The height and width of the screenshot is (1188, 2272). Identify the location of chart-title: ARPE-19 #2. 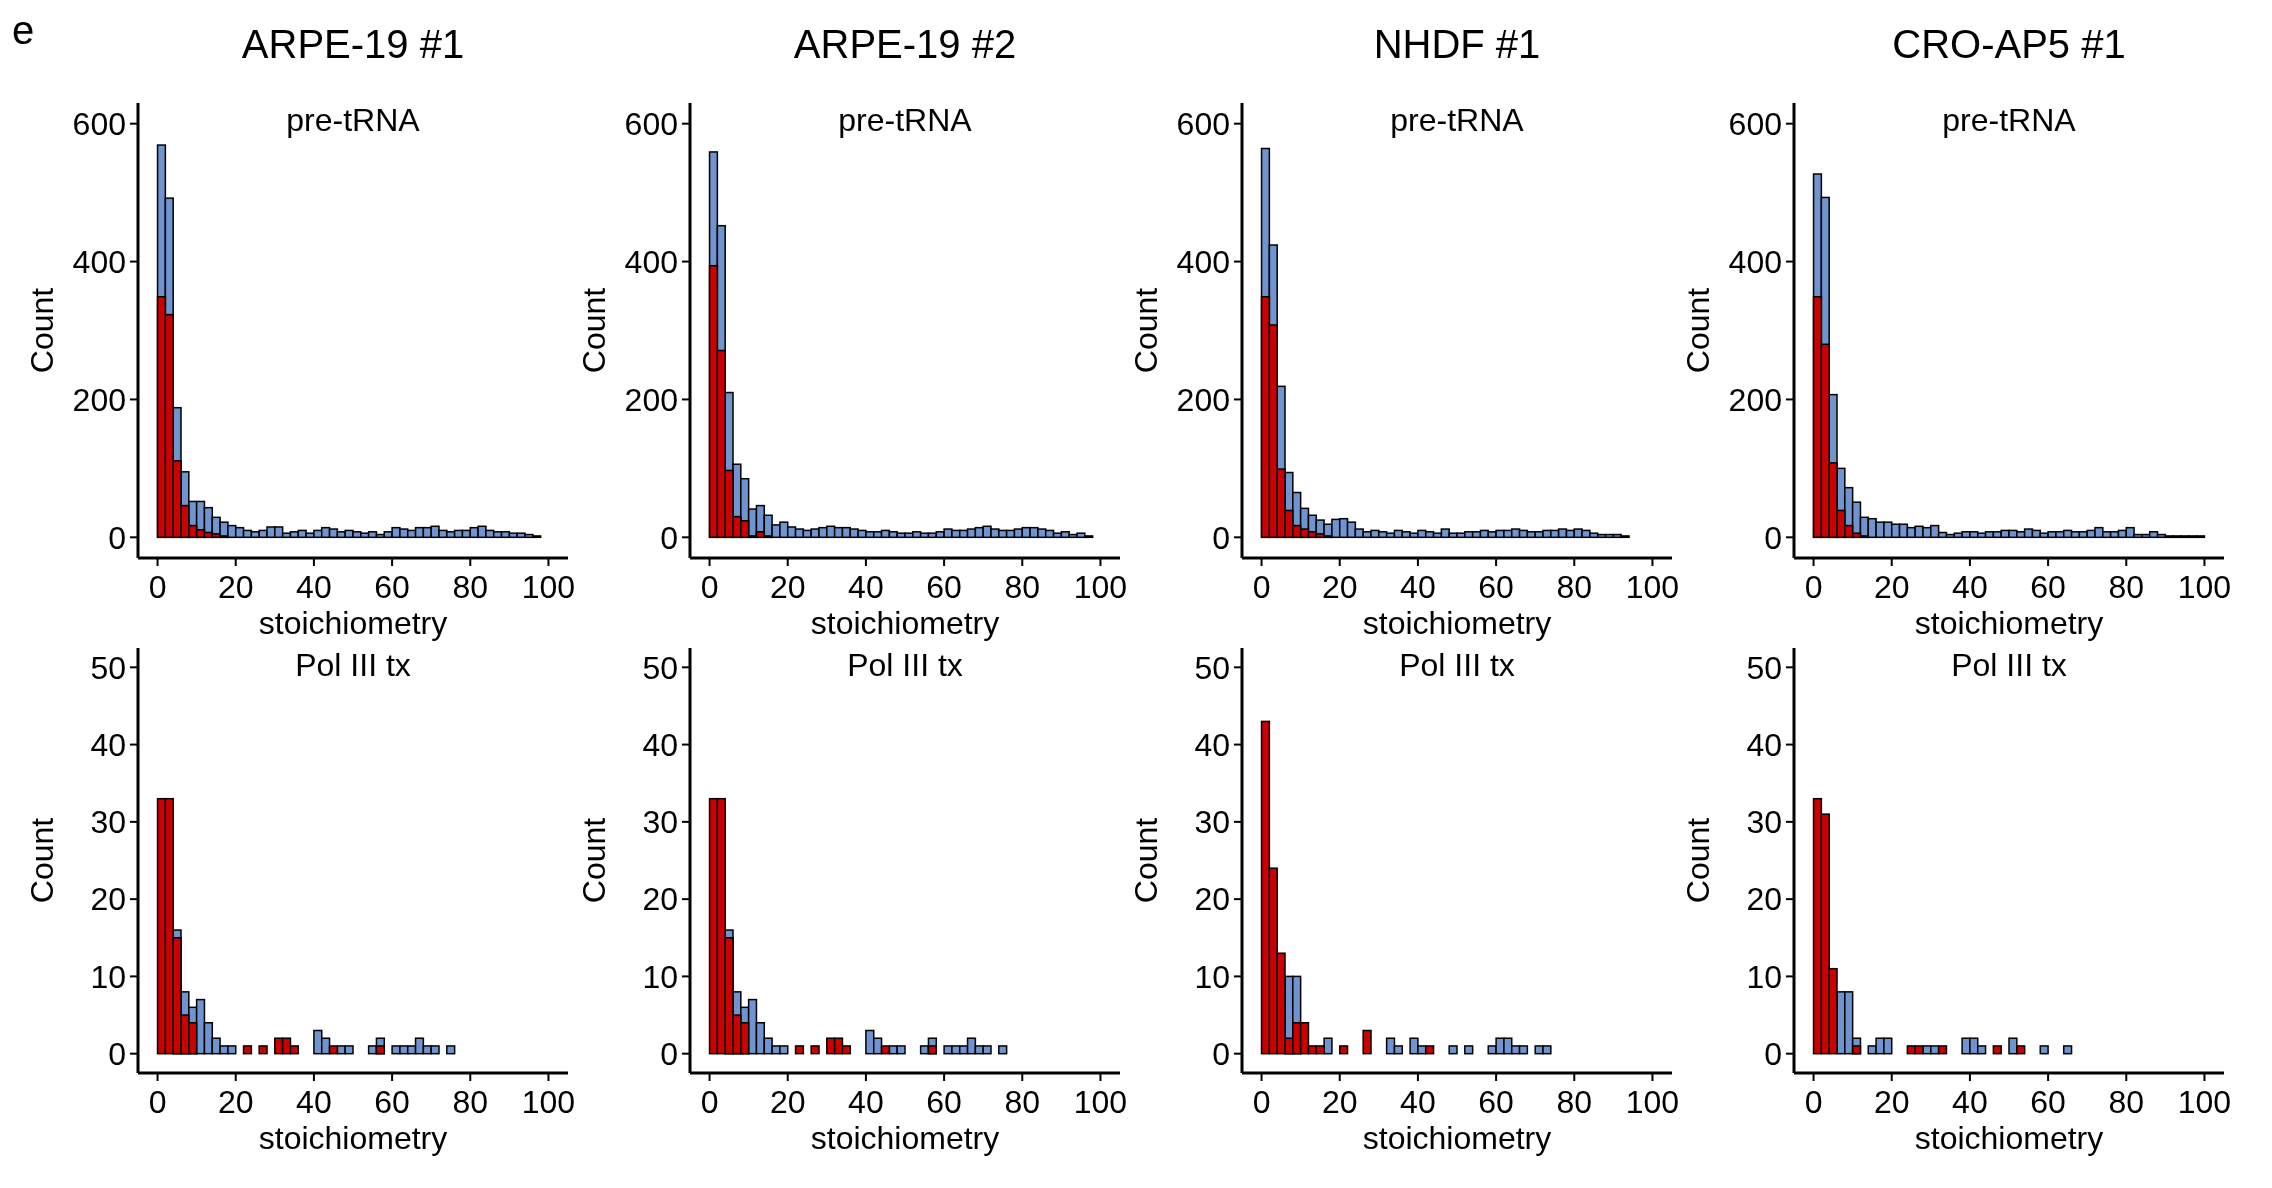
(905, 44).